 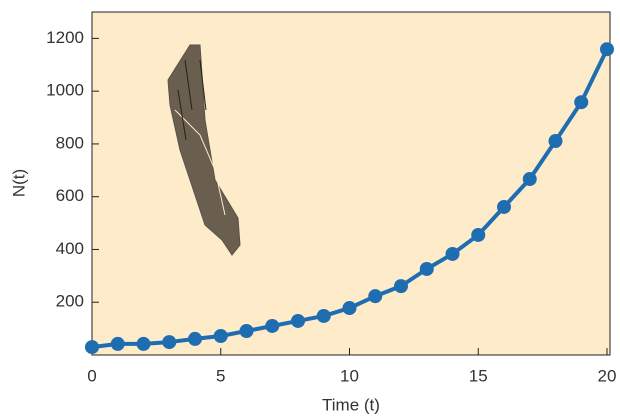 I want to click on x-tick-label: 20, so click(x=607, y=375).